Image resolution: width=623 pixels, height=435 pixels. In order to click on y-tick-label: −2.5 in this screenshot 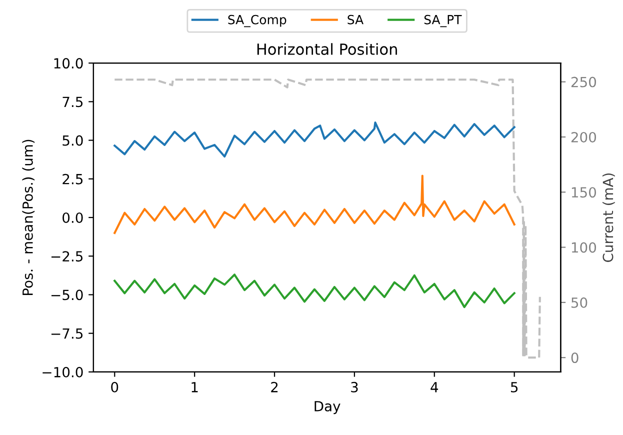, I will do `click(67, 256)`.